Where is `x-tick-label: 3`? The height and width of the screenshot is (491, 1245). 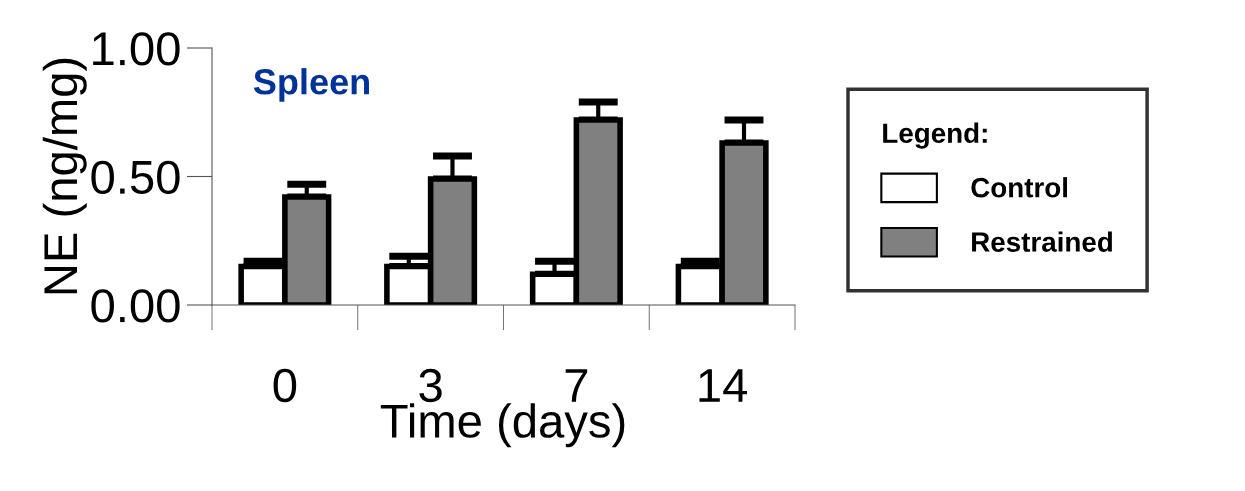 x-tick-label: 3 is located at coordinates (430, 385).